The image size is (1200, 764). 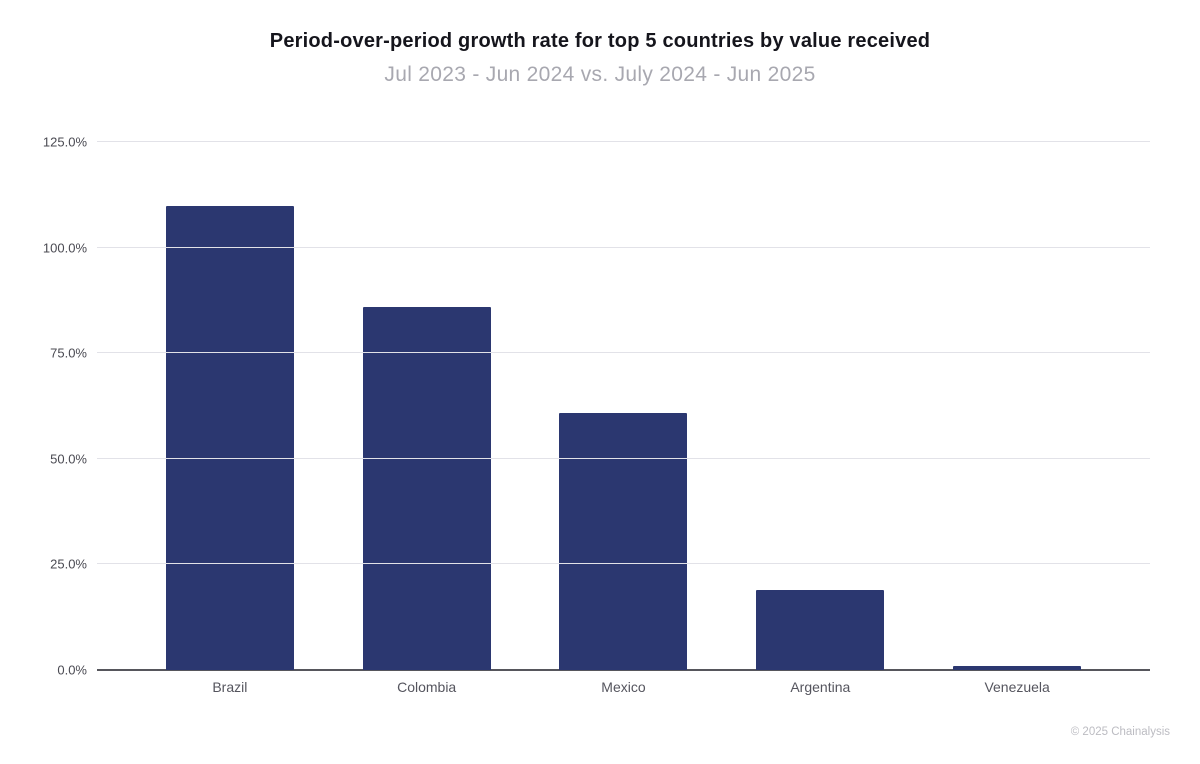 I want to click on y-tick-label-125: 125.0%, so click(x=64, y=142).